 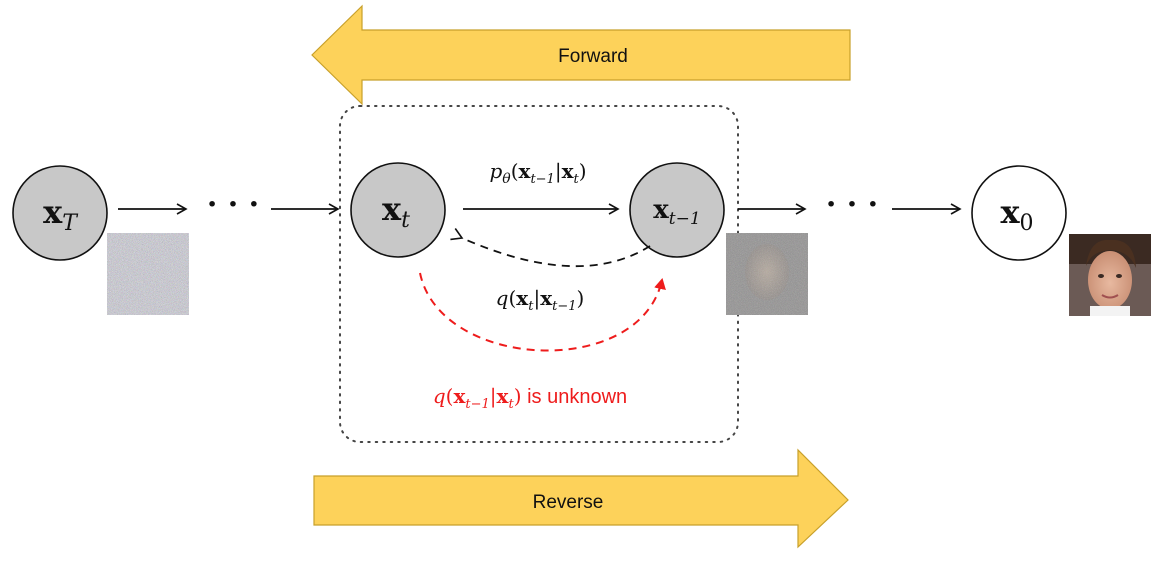 I want to click on face-photo-eye-left, so click(x=1101, y=276).